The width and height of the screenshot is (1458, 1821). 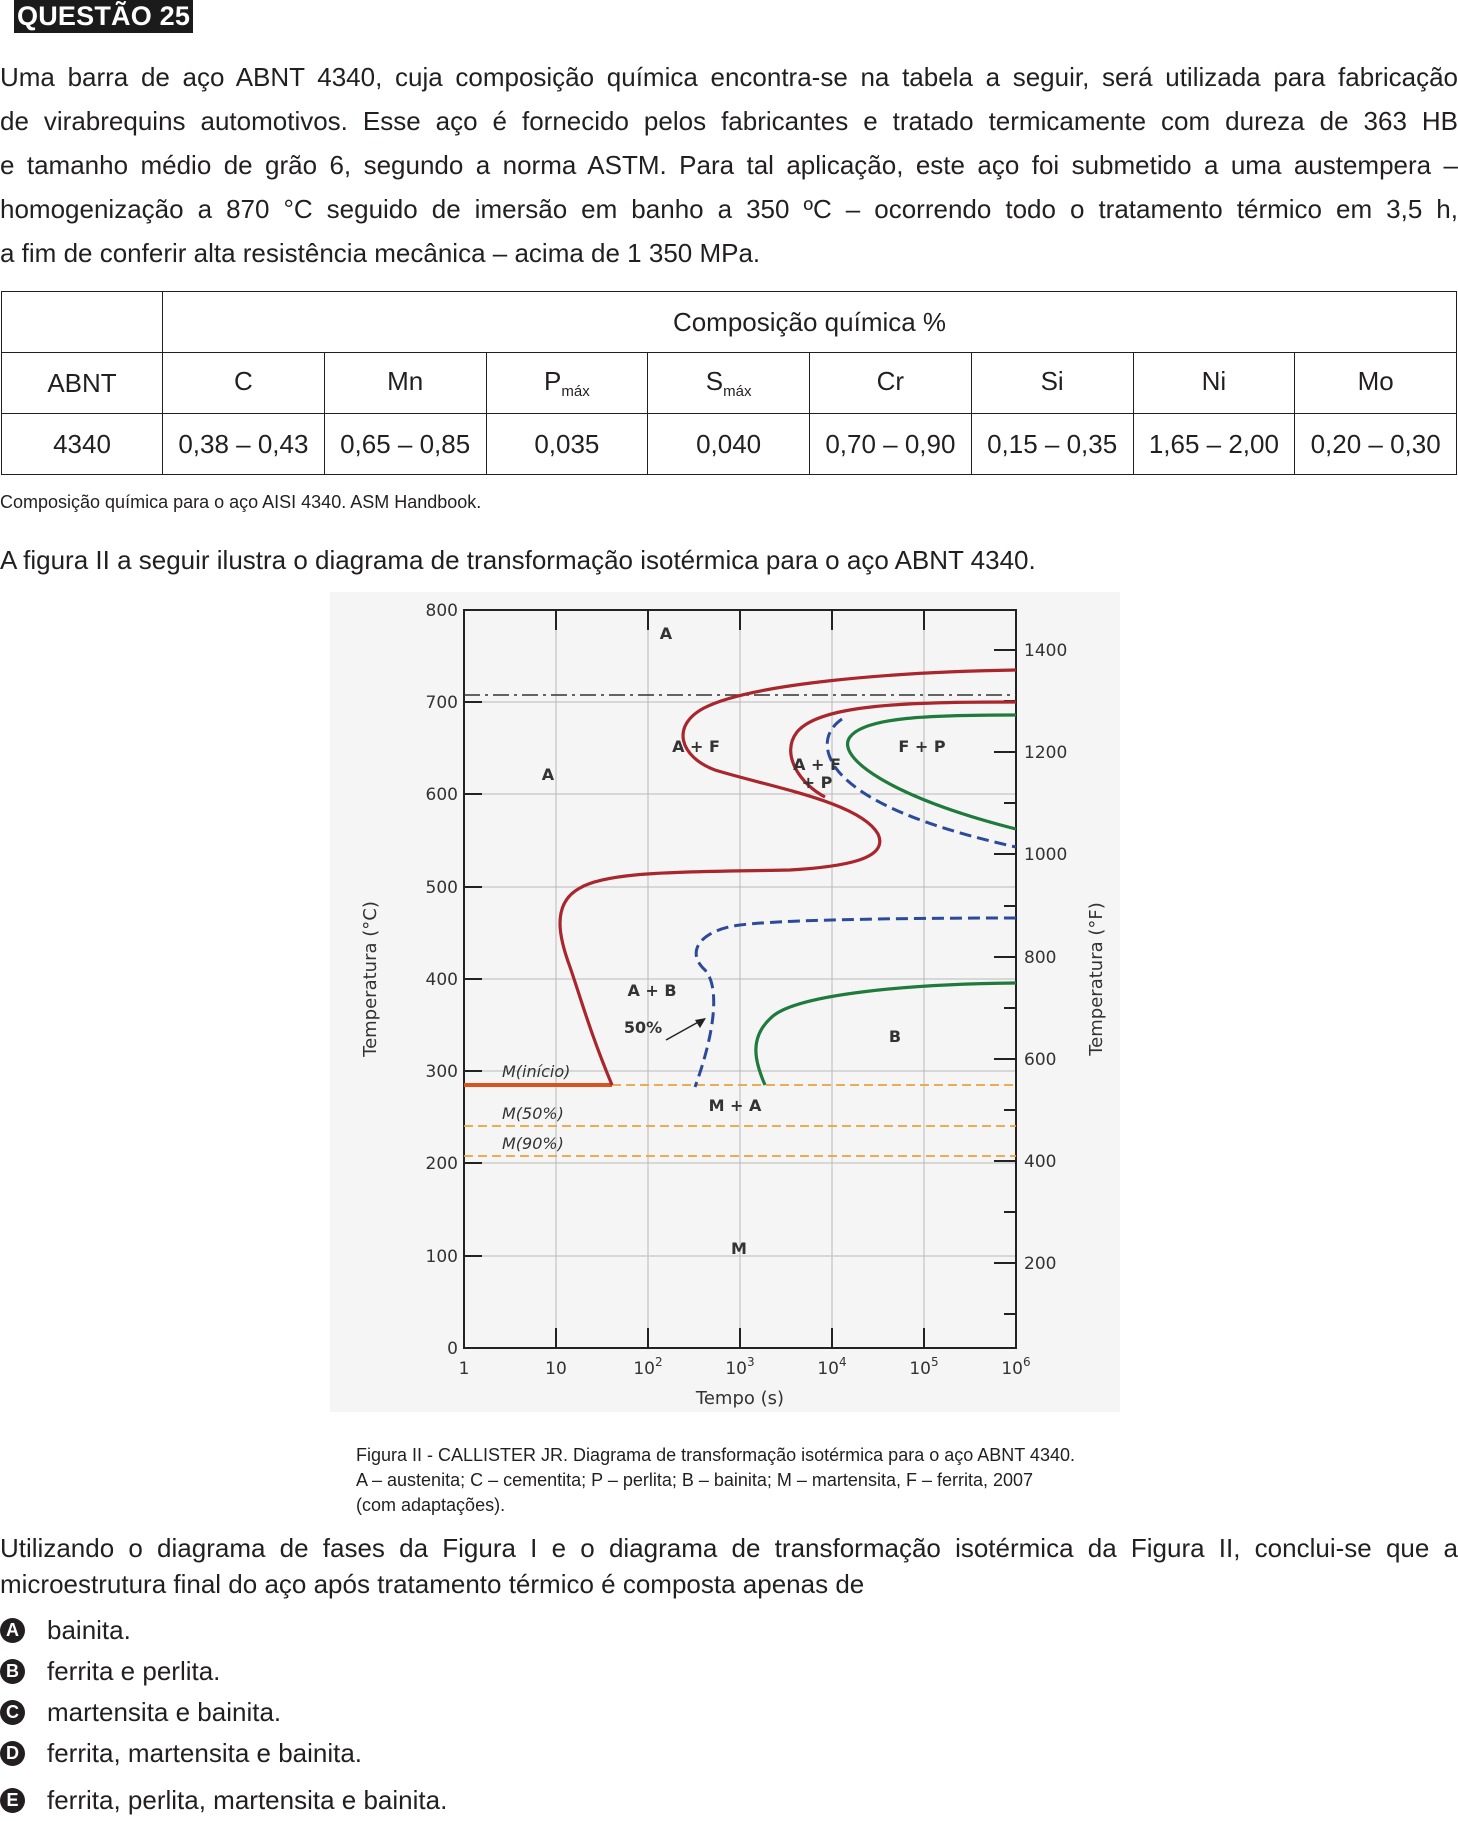 I want to click on table-cell: 0,70 – 0,90, so click(x=890, y=444).